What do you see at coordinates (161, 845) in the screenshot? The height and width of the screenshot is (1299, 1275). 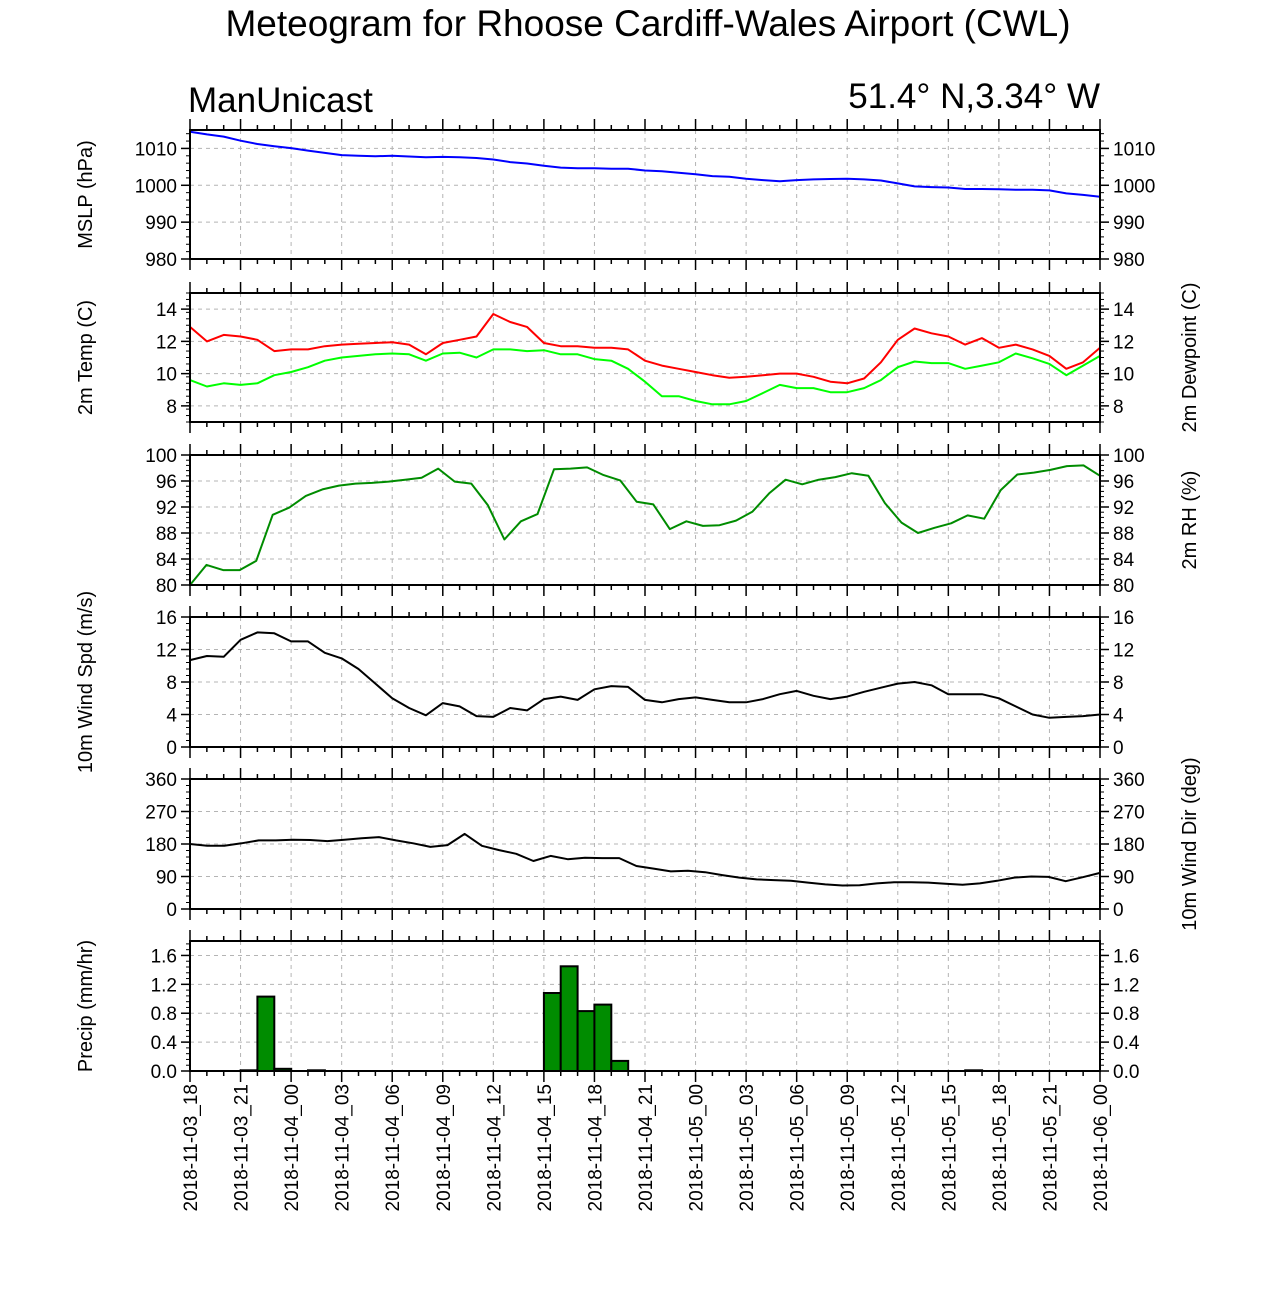 I see `y-tick-label-left: 180` at bounding box center [161, 845].